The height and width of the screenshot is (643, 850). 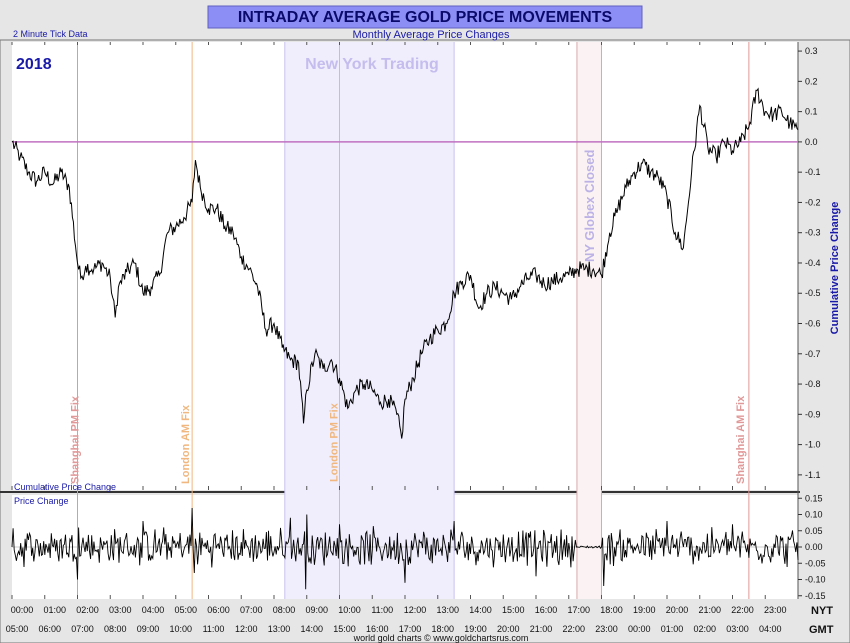 What do you see at coordinates (811, 112) in the screenshot?
I see `main-ytick-label: 0.1` at bounding box center [811, 112].